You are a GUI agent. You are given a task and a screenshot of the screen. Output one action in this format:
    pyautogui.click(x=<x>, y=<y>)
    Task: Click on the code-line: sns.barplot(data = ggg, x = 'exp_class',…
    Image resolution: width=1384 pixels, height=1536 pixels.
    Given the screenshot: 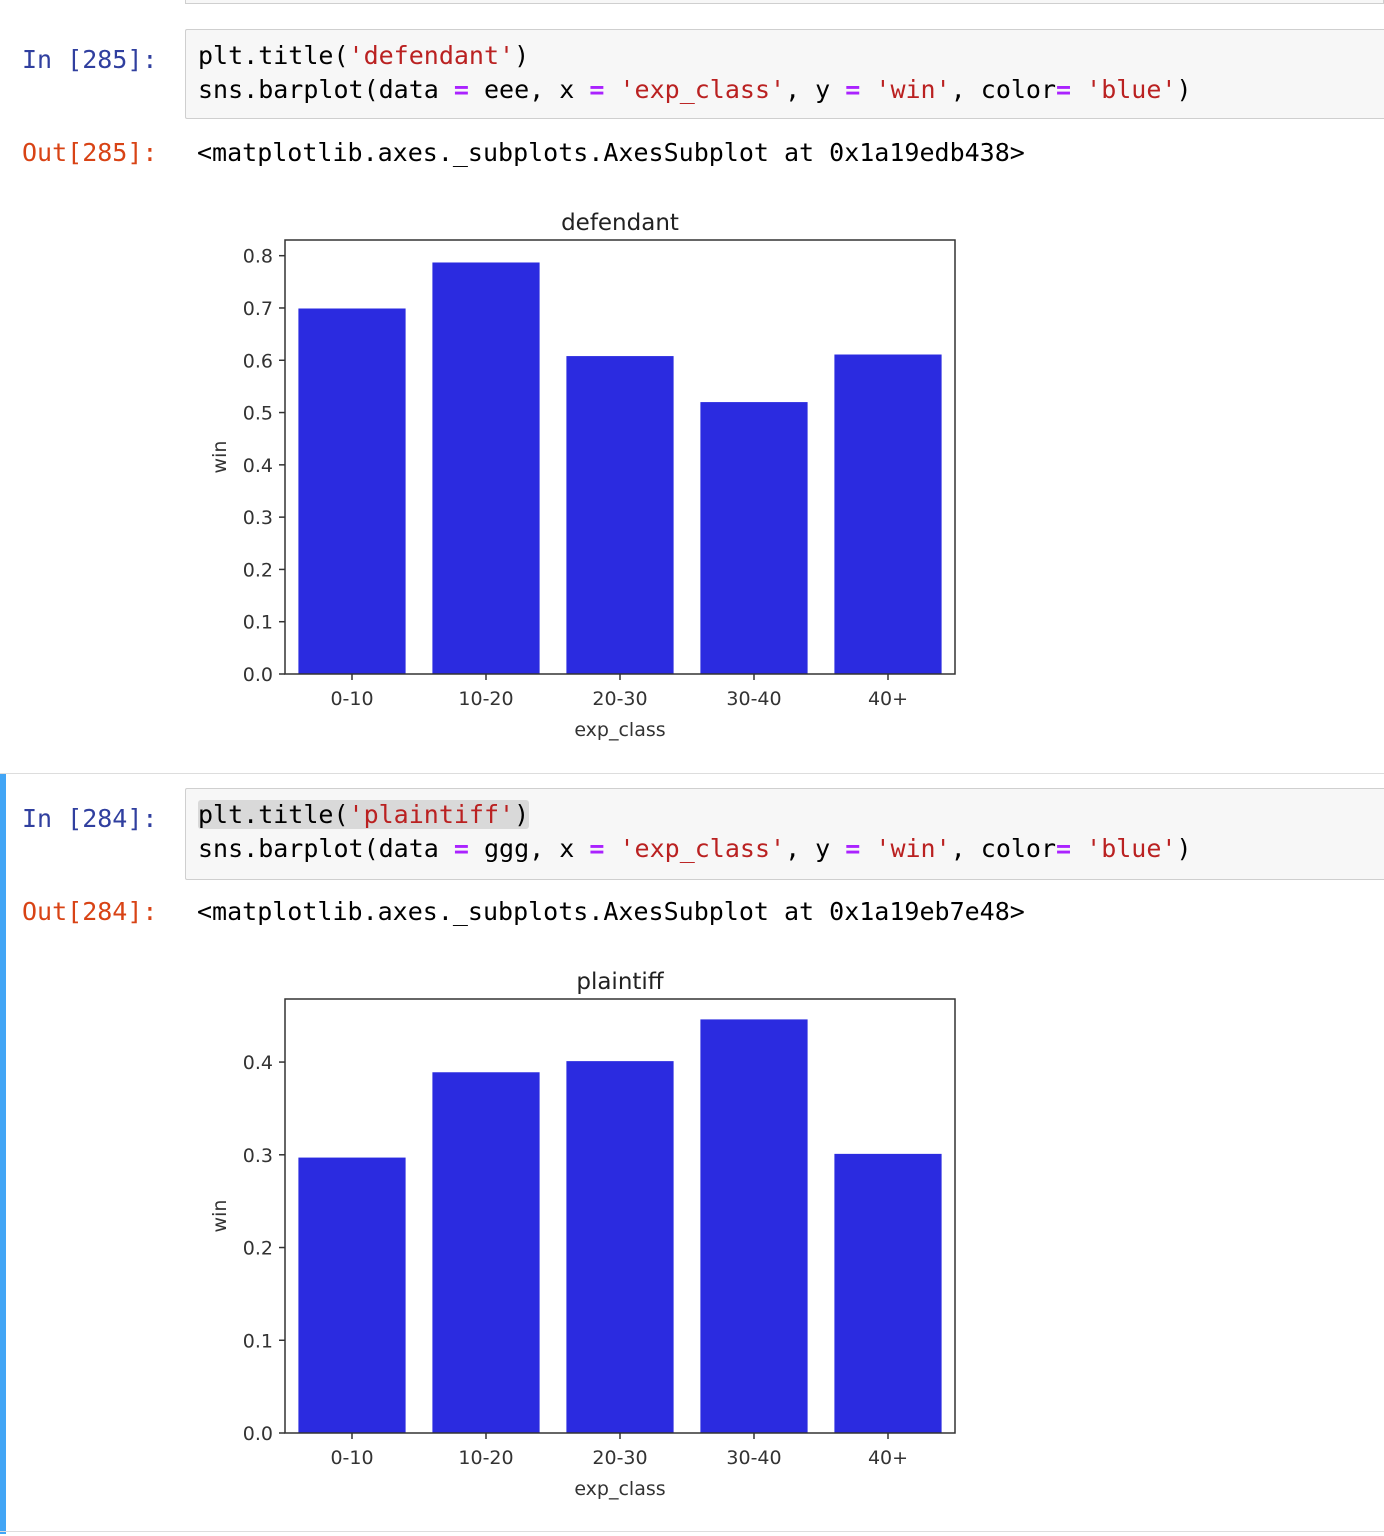 What is the action you would take?
    pyautogui.click(x=695, y=848)
    